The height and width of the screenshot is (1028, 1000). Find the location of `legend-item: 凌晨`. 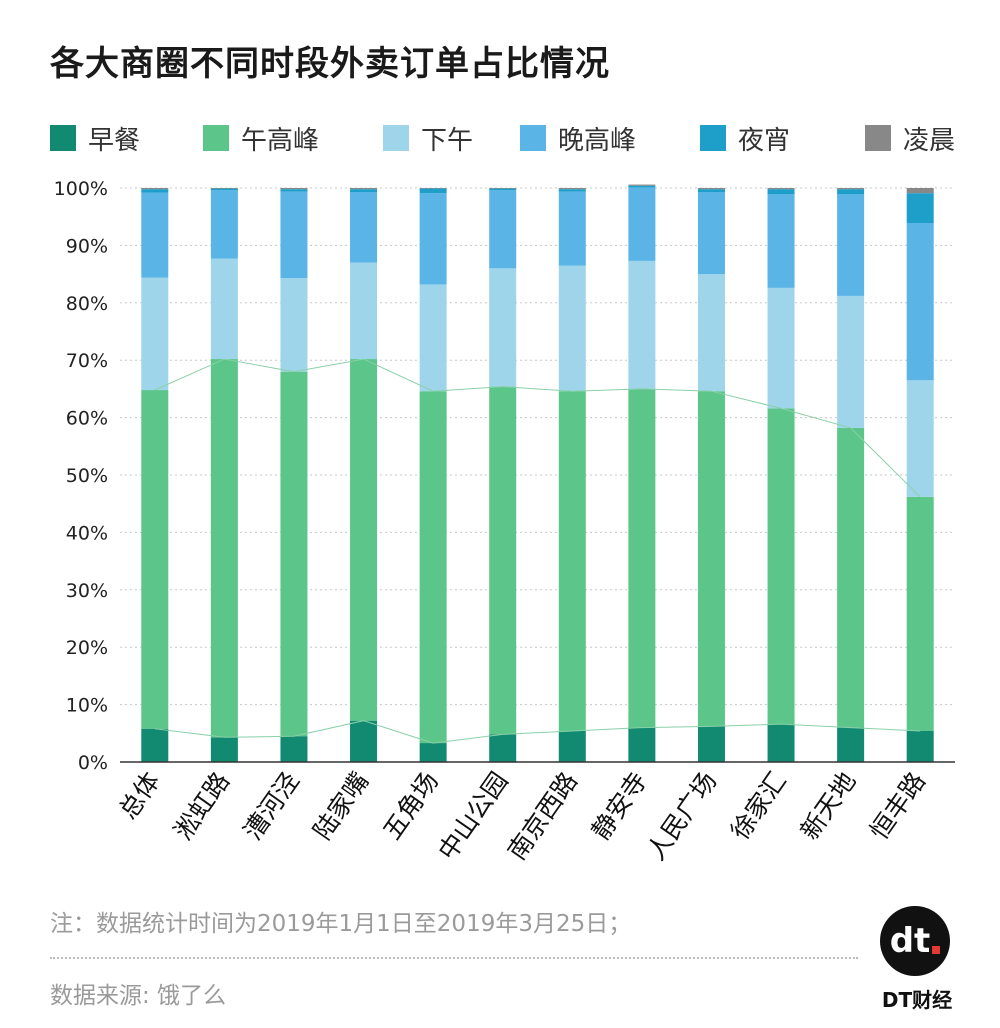

legend-item: 凌晨 is located at coordinates (910, 138).